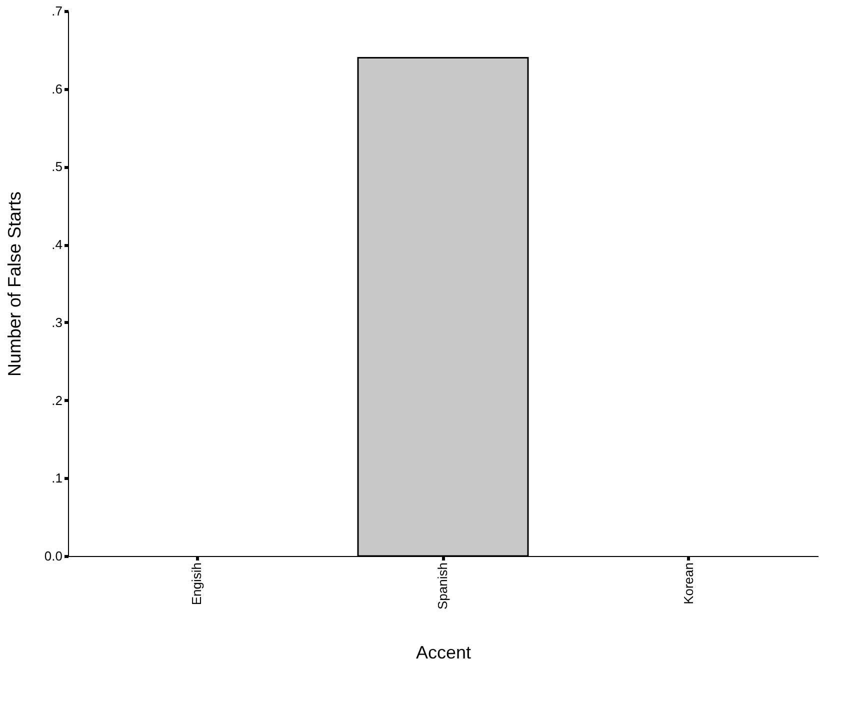  What do you see at coordinates (57, 478) in the screenshot?
I see `y-tick-label: .1` at bounding box center [57, 478].